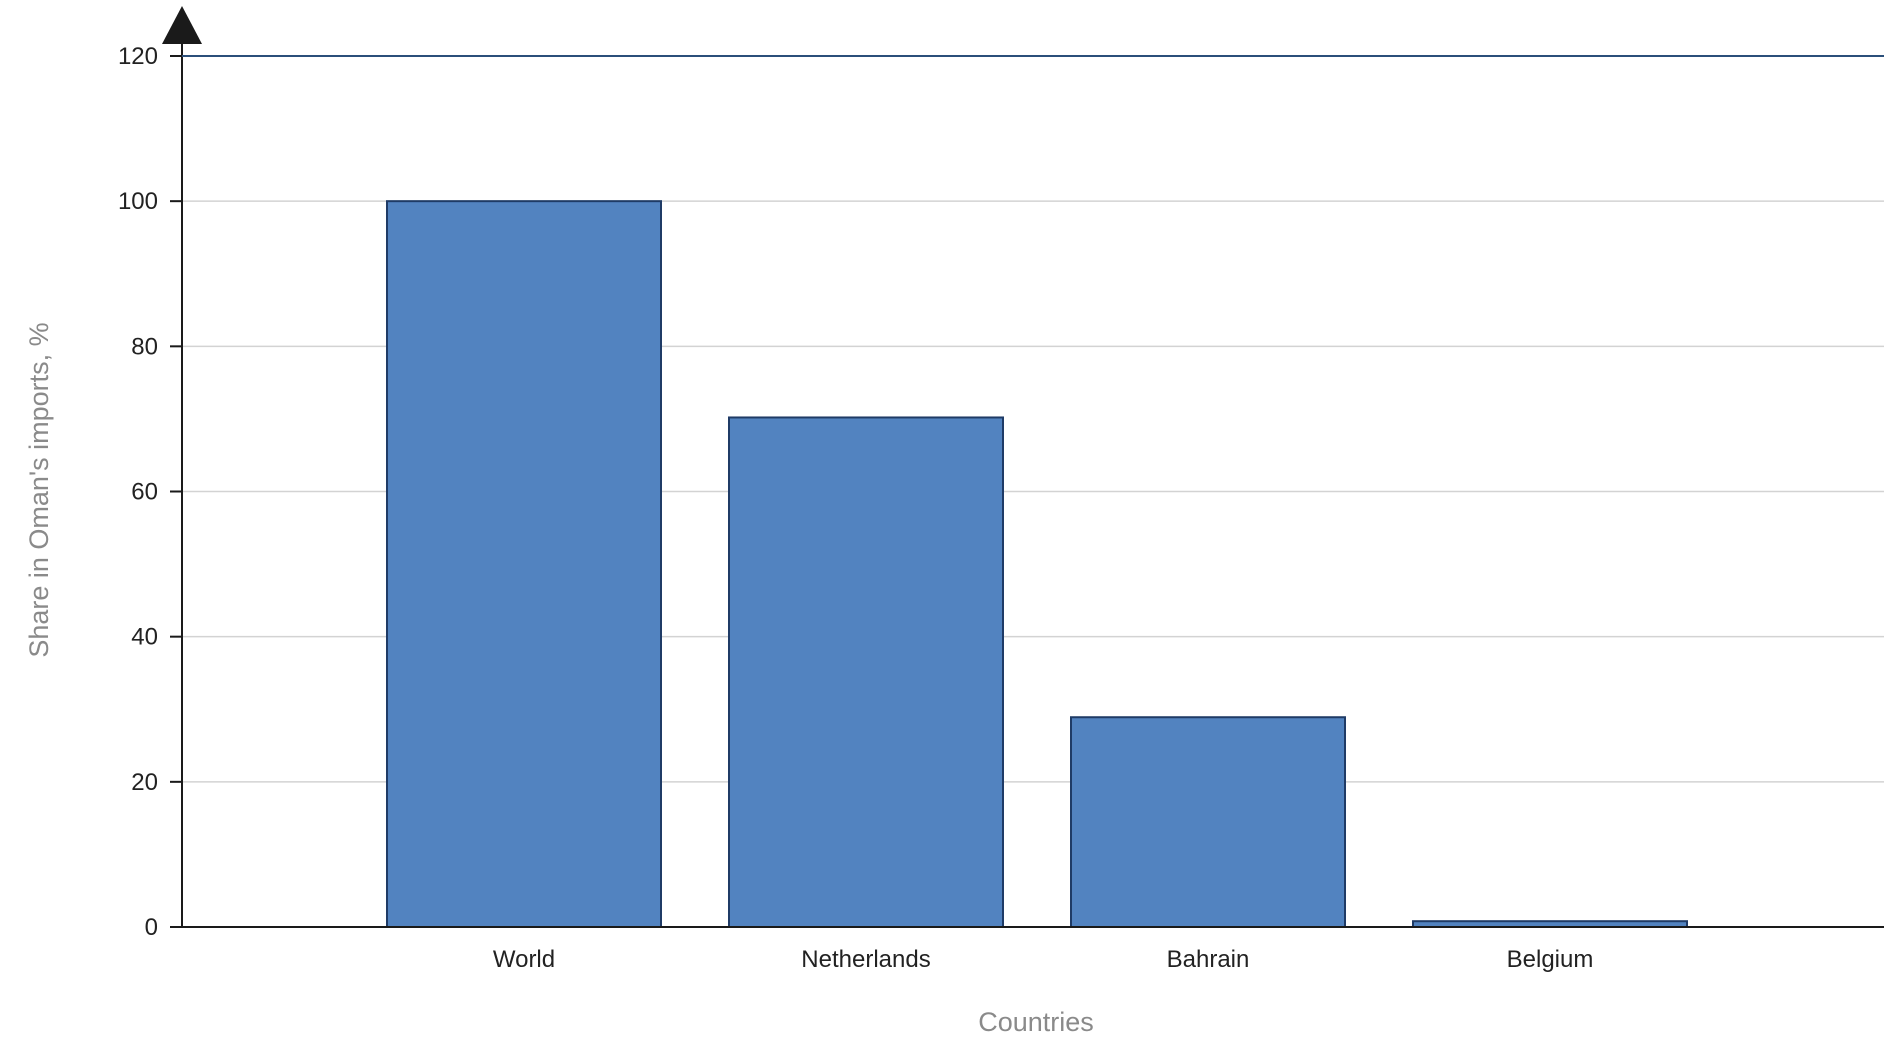  I want to click on y-tick-label: 80, so click(144, 346).